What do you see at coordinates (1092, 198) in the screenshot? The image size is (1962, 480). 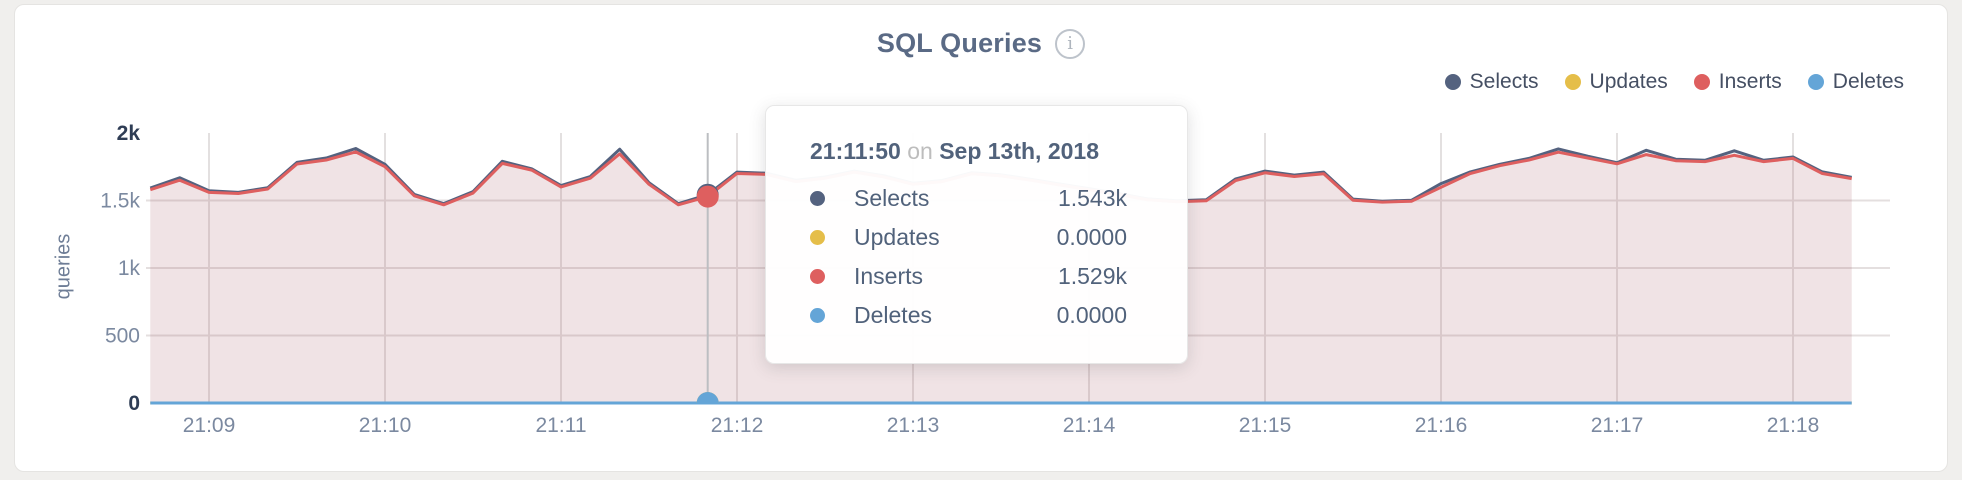 I see `tooltip-row-value: 1.543k` at bounding box center [1092, 198].